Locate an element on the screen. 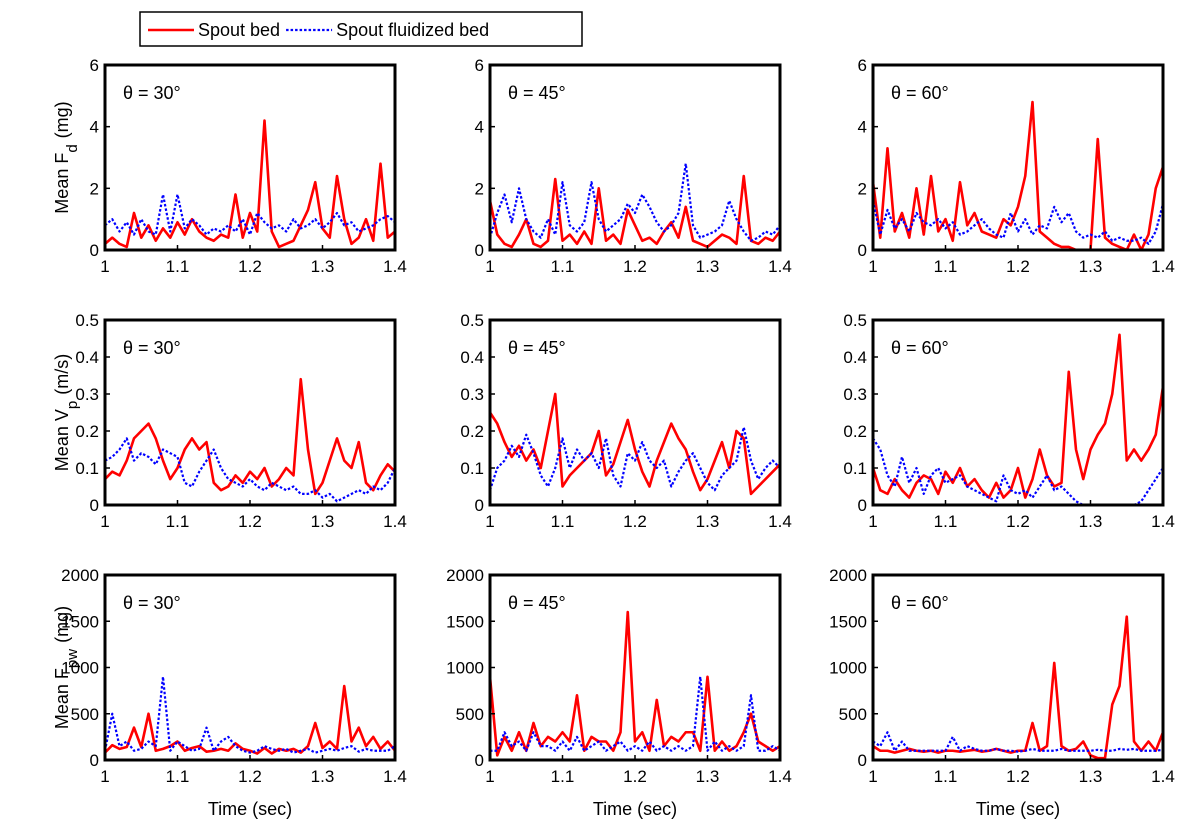  legend: Spout bed Spout fluidized bed is located at coordinates (361, 29).